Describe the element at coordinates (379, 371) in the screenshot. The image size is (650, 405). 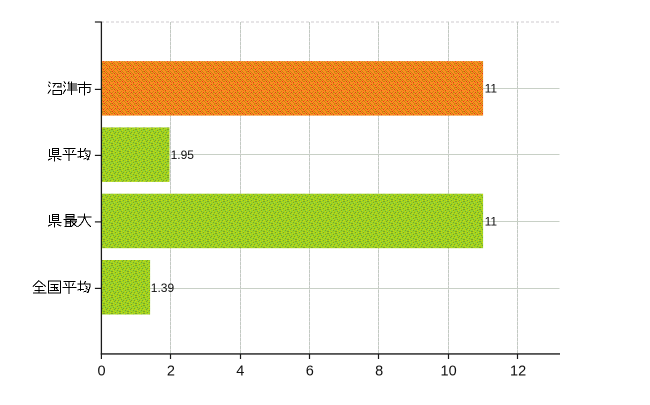
I see `svg-text: 8` at that location.